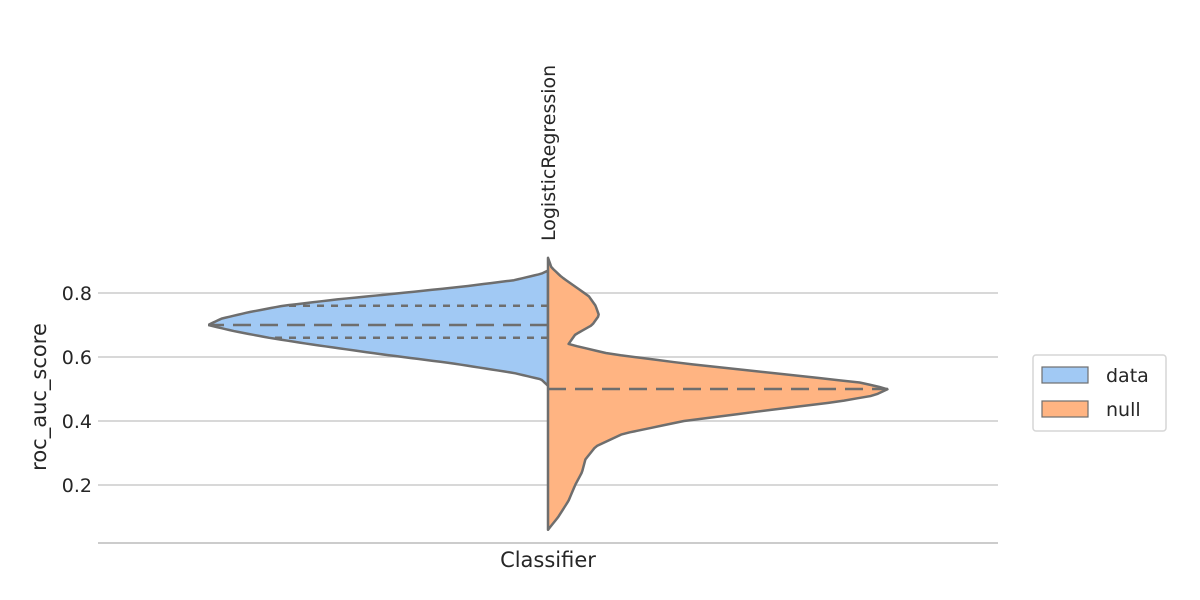 The width and height of the screenshot is (1200, 600). I want to click on legend: data null, so click(1099, 393).